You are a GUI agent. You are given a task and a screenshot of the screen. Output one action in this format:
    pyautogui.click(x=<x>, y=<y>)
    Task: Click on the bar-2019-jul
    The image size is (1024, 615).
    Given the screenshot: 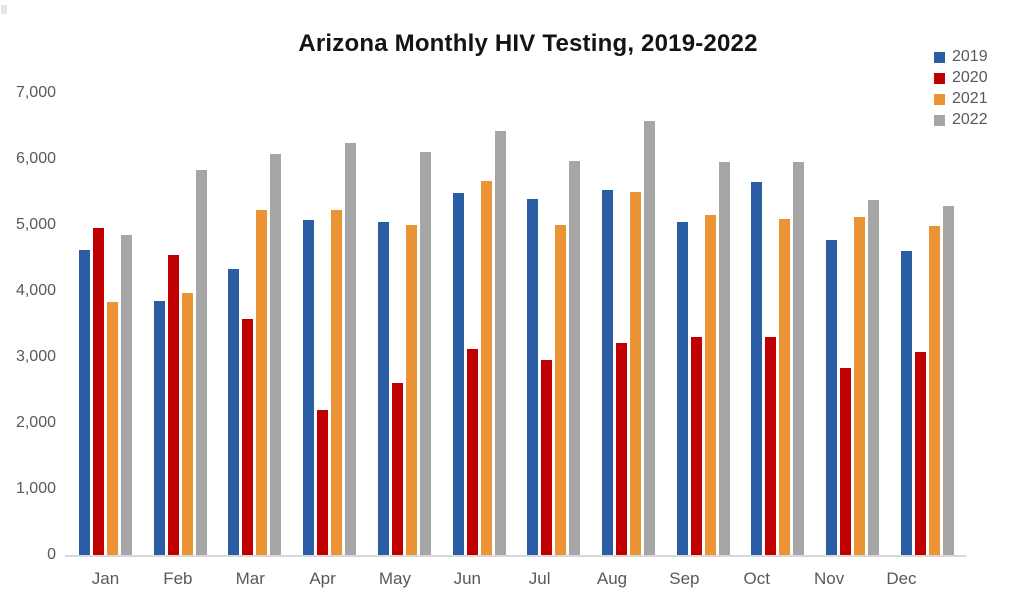 What is the action you would take?
    pyautogui.click(x=533, y=377)
    